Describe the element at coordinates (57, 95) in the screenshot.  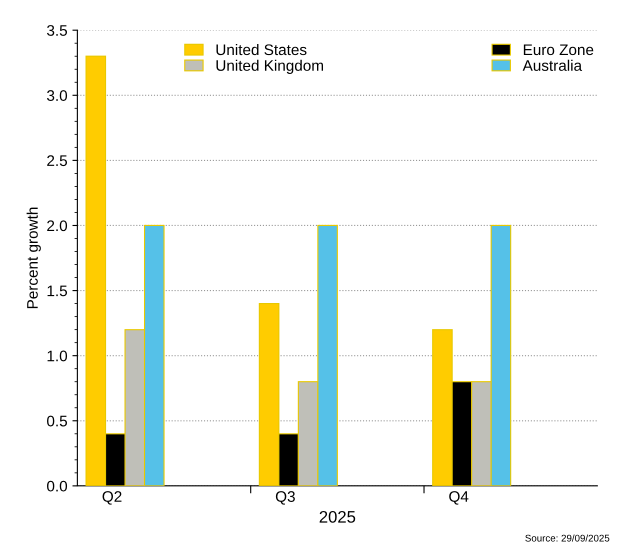
I see `y-tick-label: 3.0` at that location.